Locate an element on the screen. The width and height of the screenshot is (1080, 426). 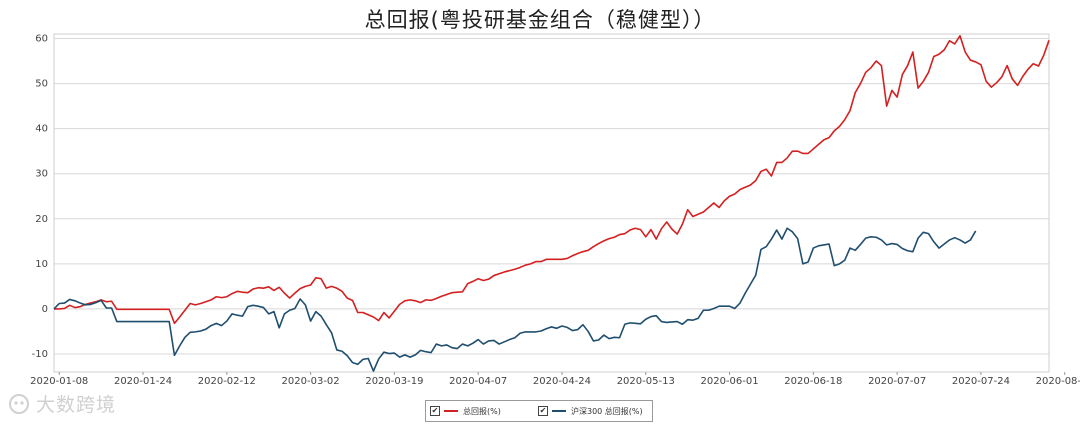
chart-title: 总回报(粤投研基金组合（稳健型）） is located at coordinates (540, 20).